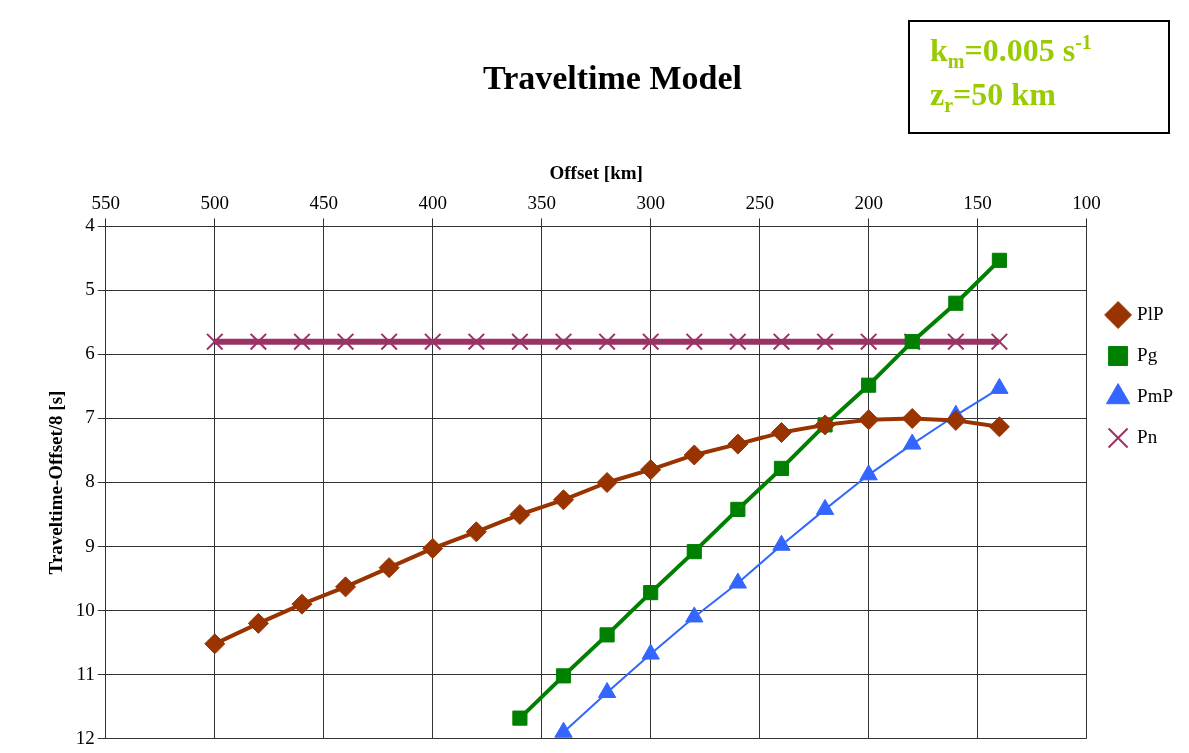  I want to click on legend-label: PmP, so click(1155, 395).